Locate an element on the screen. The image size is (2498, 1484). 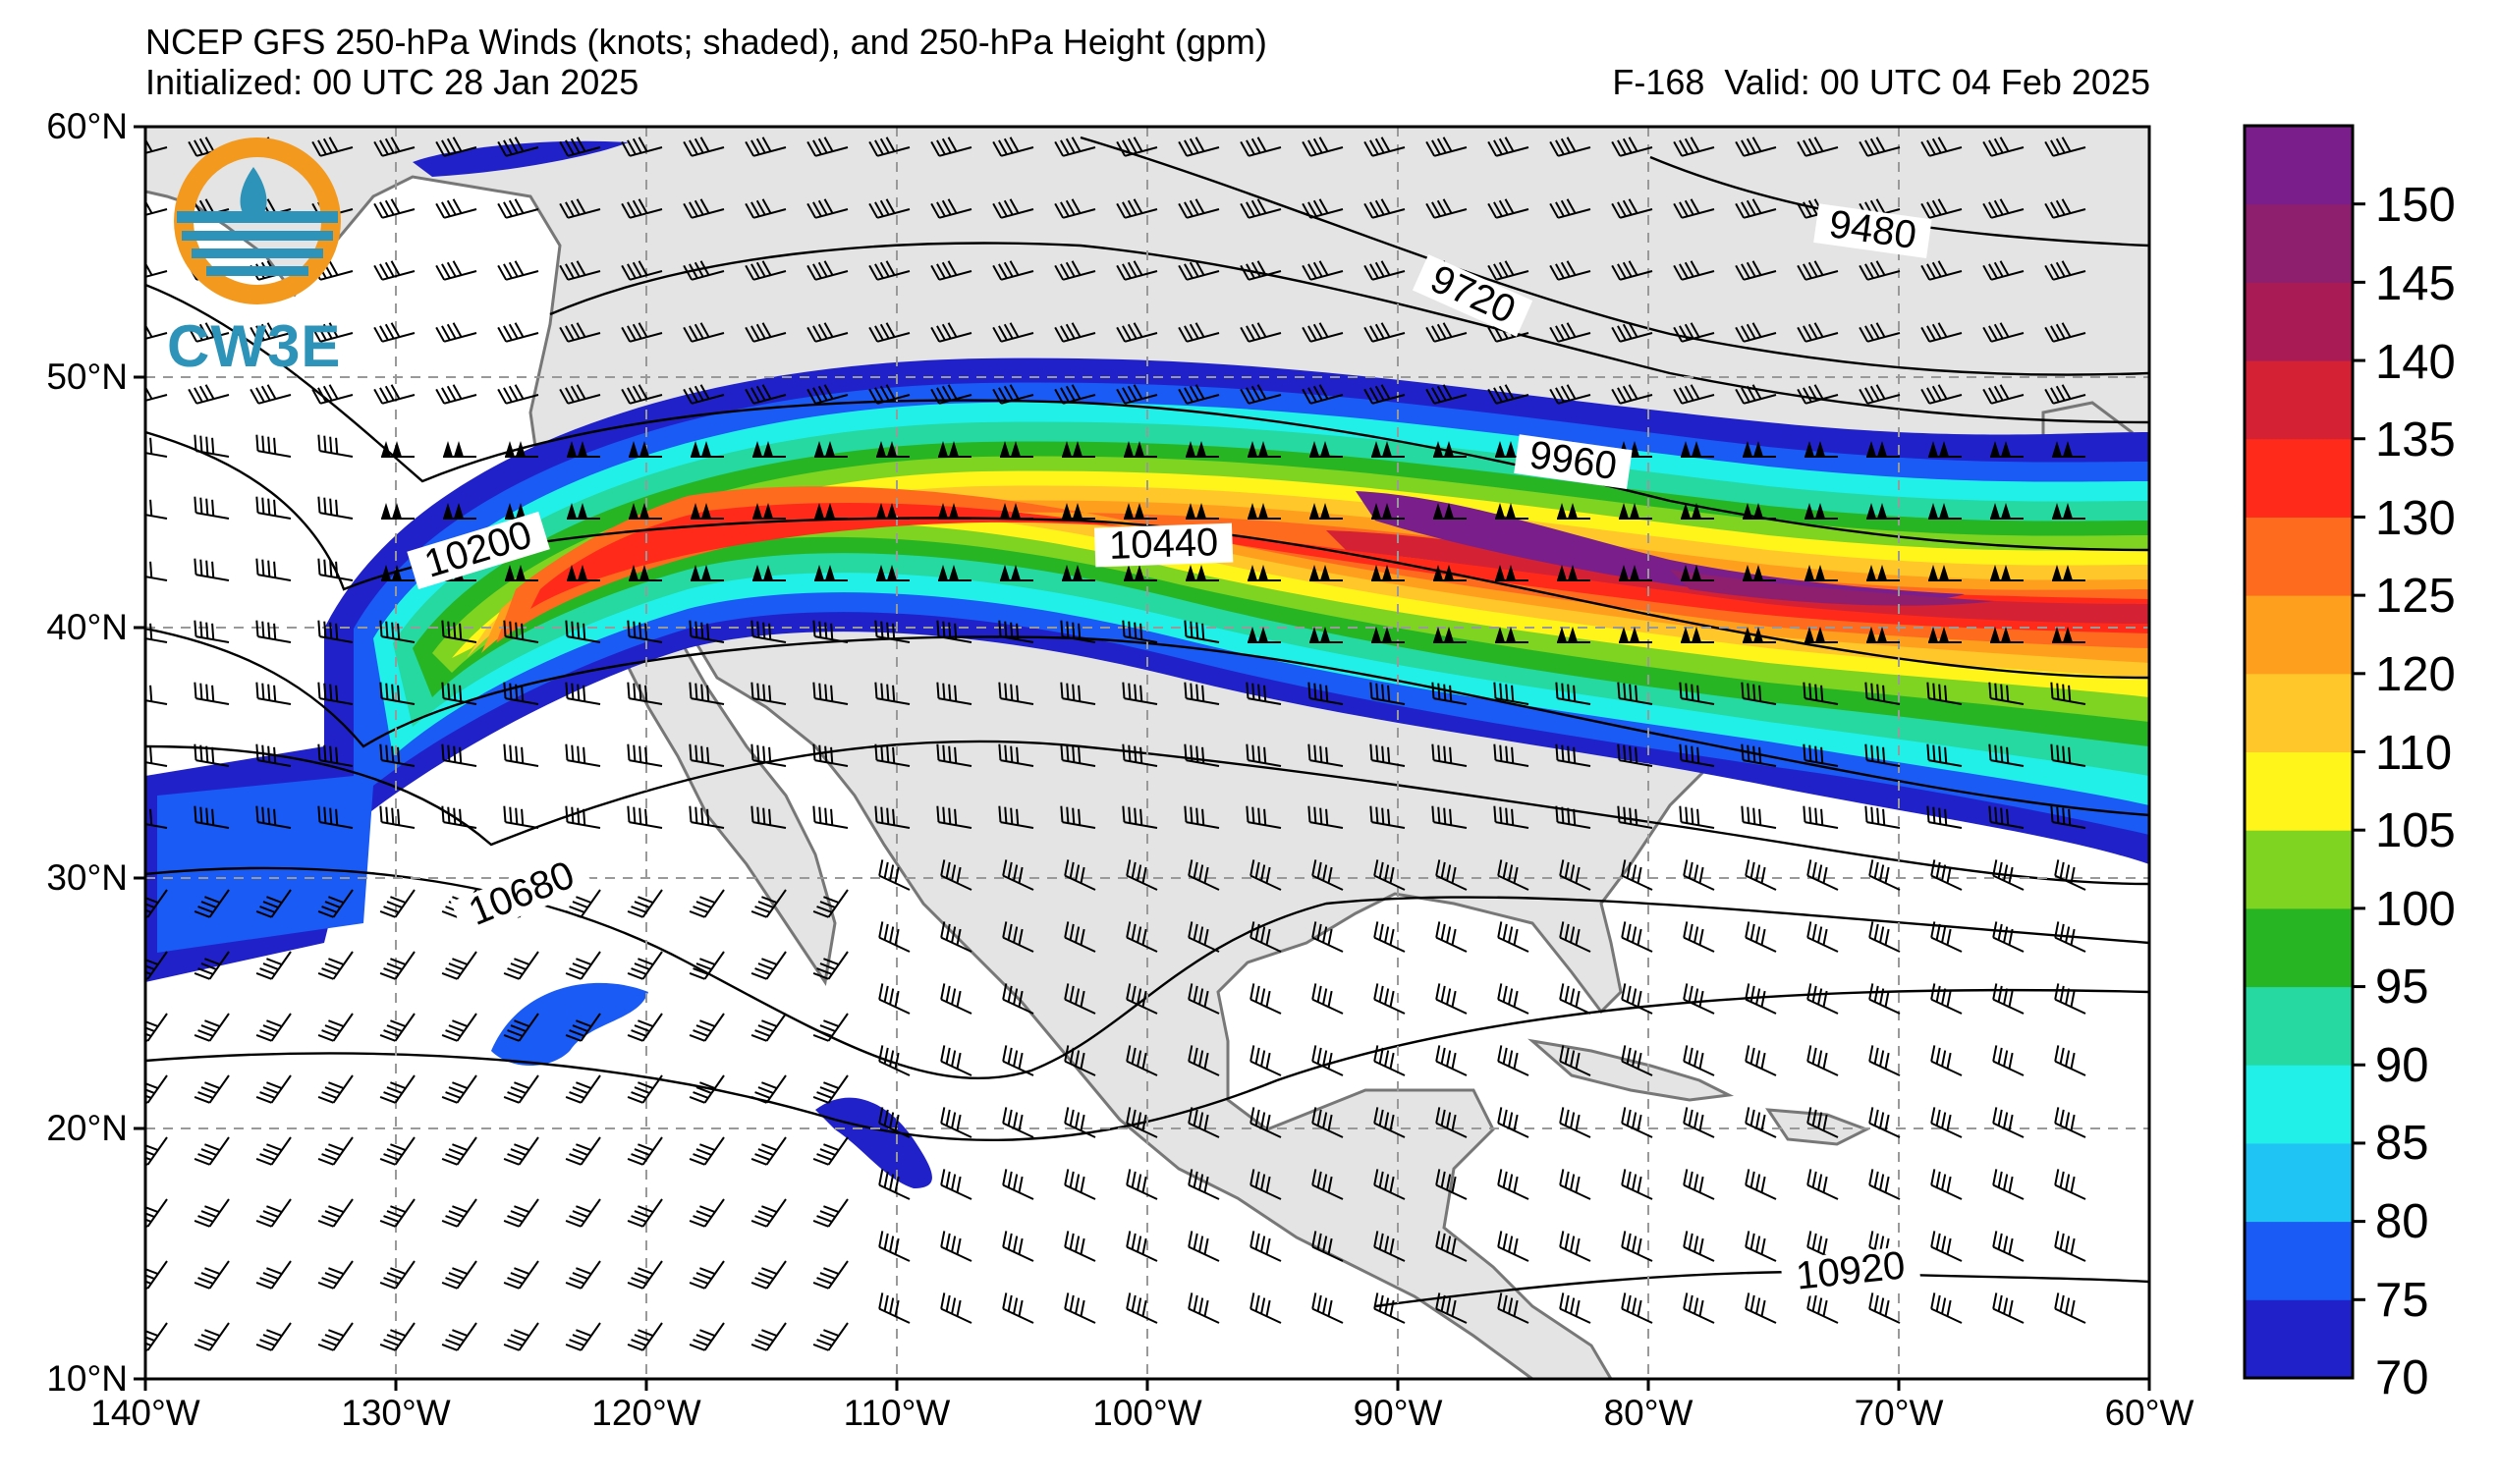
lon-label-120w: 120°W is located at coordinates (646, 1413).